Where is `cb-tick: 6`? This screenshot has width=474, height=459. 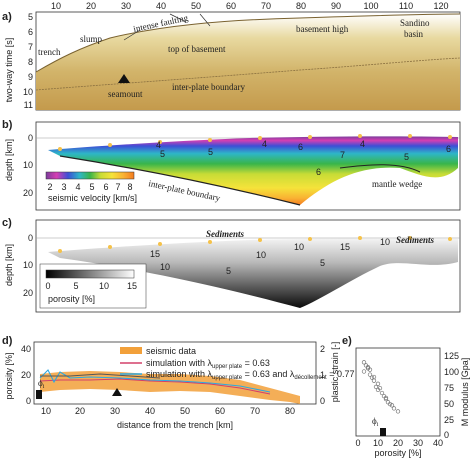
cb-tick: 6 is located at coordinates (105, 187).